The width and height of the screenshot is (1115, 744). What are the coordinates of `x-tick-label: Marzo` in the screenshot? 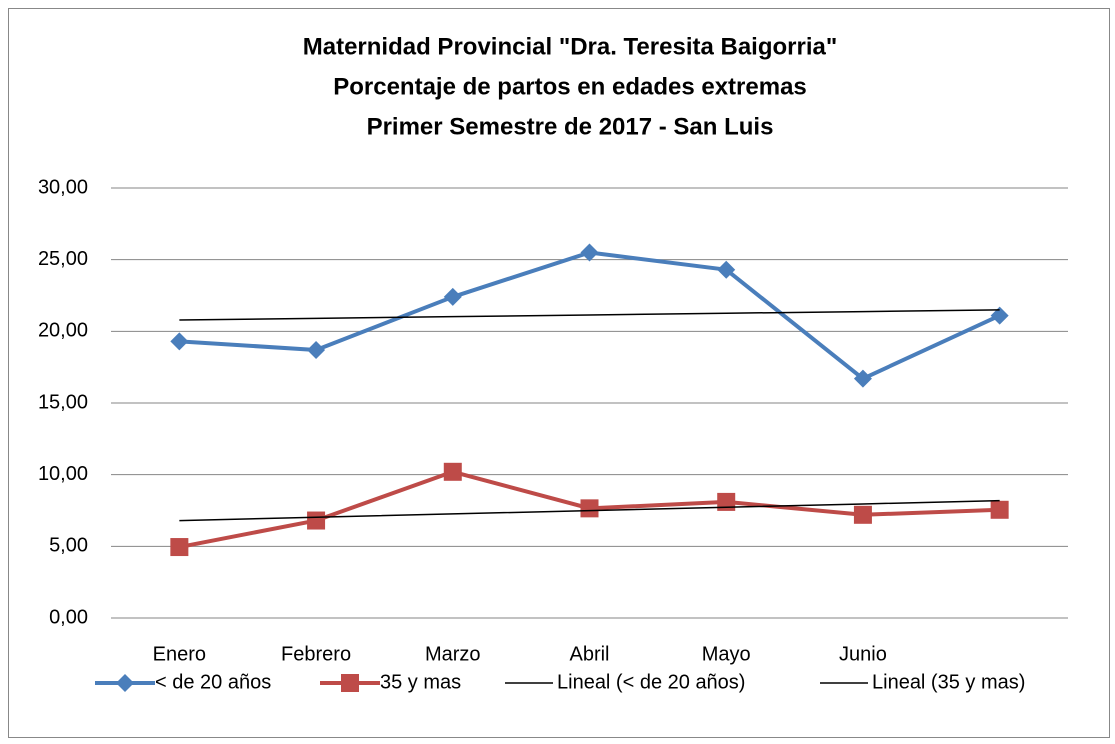 It's located at (453, 654).